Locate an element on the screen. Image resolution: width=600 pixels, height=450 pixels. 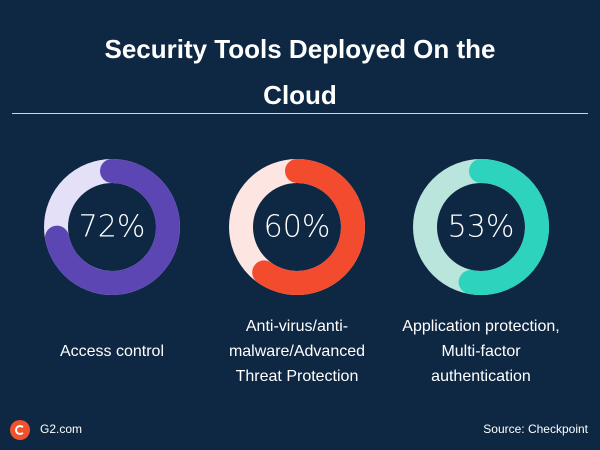
value-label: 60% is located at coordinates (297, 227).